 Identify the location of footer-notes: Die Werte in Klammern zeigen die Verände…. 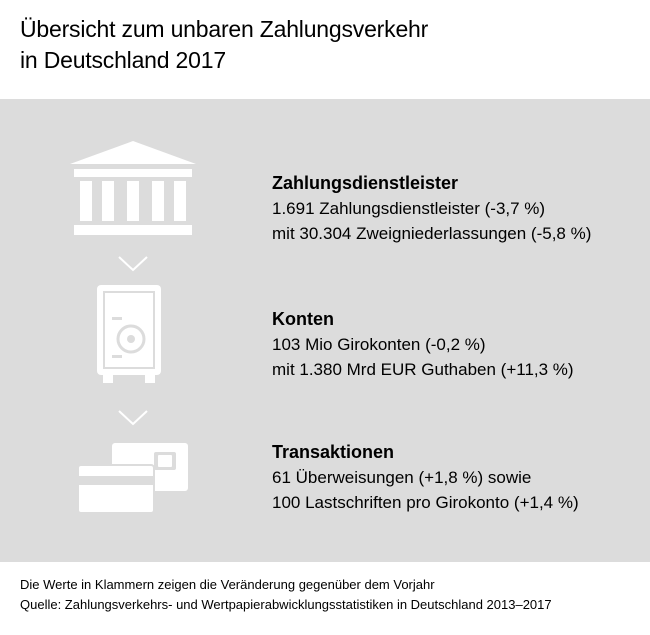
(330, 595).